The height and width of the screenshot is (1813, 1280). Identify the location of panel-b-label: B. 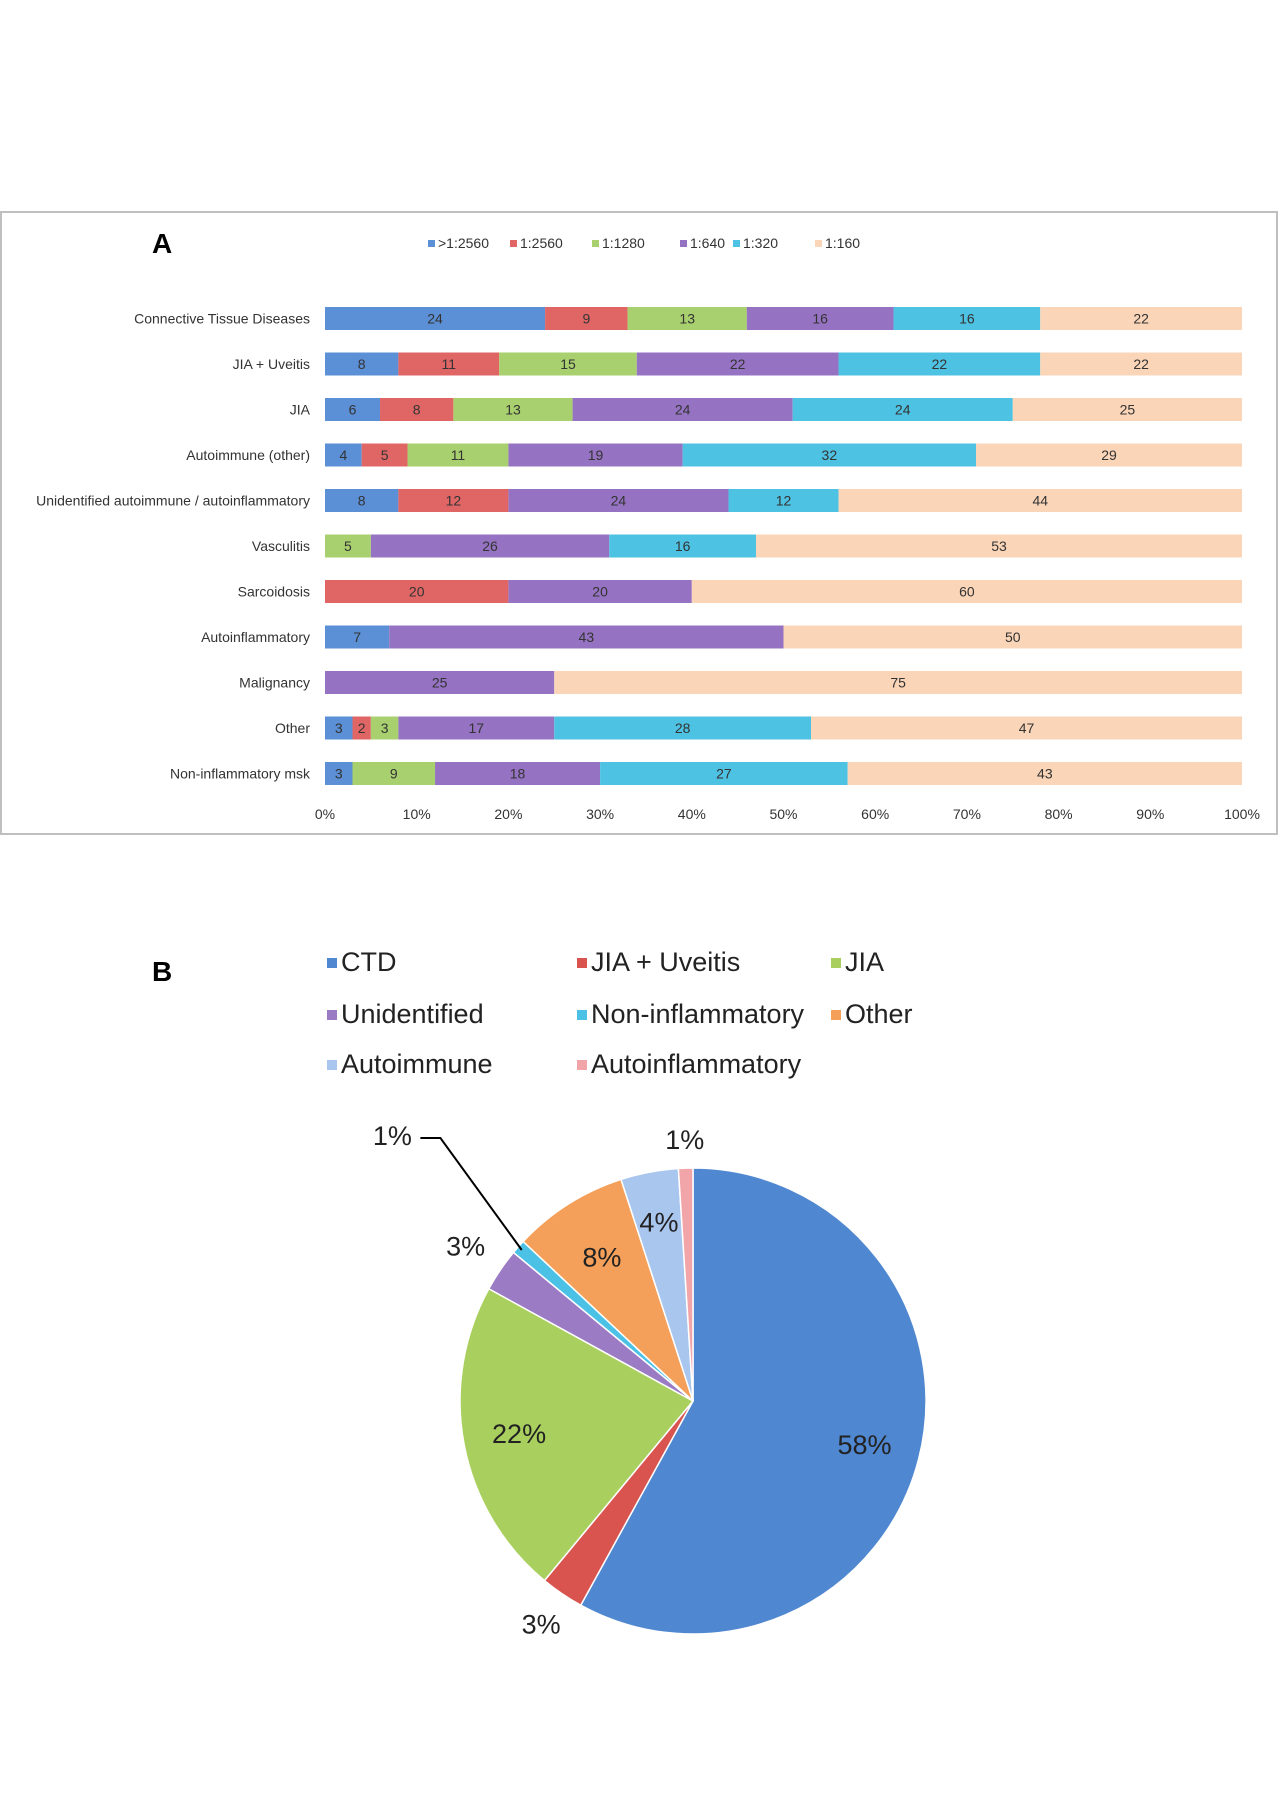
(162, 971).